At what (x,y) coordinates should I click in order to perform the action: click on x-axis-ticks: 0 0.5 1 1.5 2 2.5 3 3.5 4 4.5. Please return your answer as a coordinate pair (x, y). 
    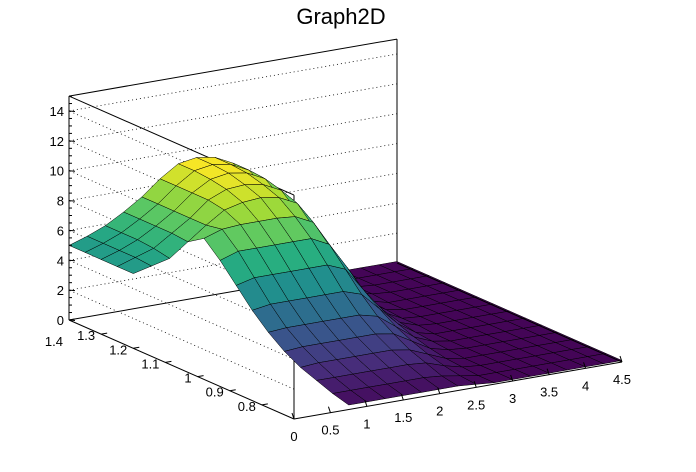
    Looking at the image, I should click on (460, 399).